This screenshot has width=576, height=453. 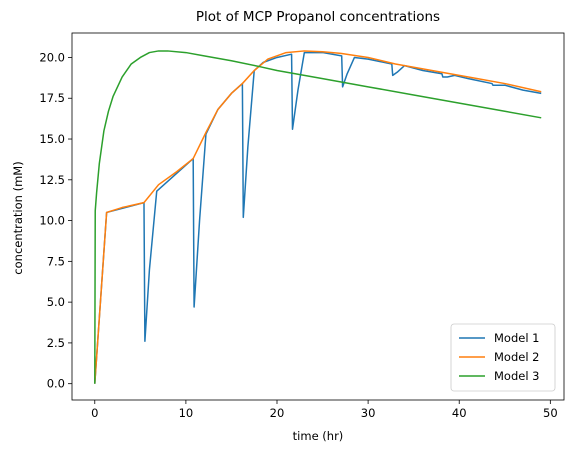 I want to click on legend-box, so click(x=503, y=357).